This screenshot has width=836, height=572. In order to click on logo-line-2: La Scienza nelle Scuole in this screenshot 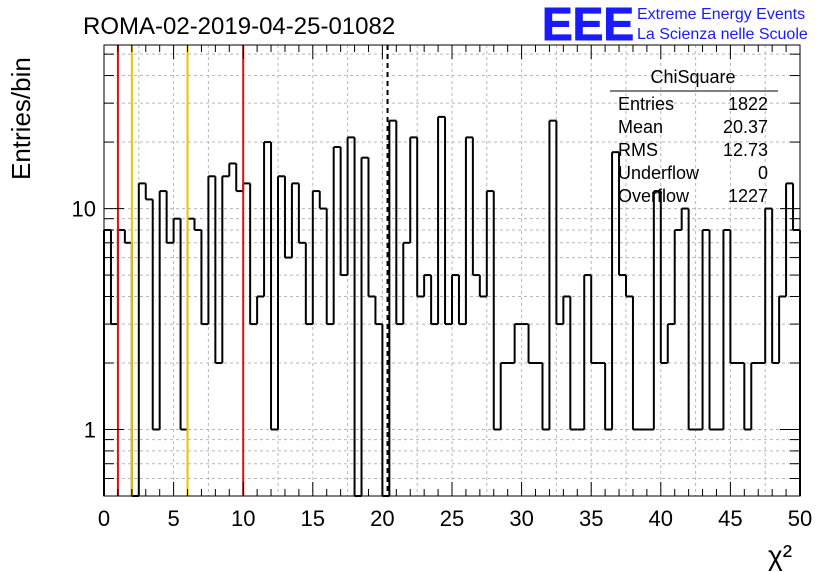, I will do `click(722, 34)`.